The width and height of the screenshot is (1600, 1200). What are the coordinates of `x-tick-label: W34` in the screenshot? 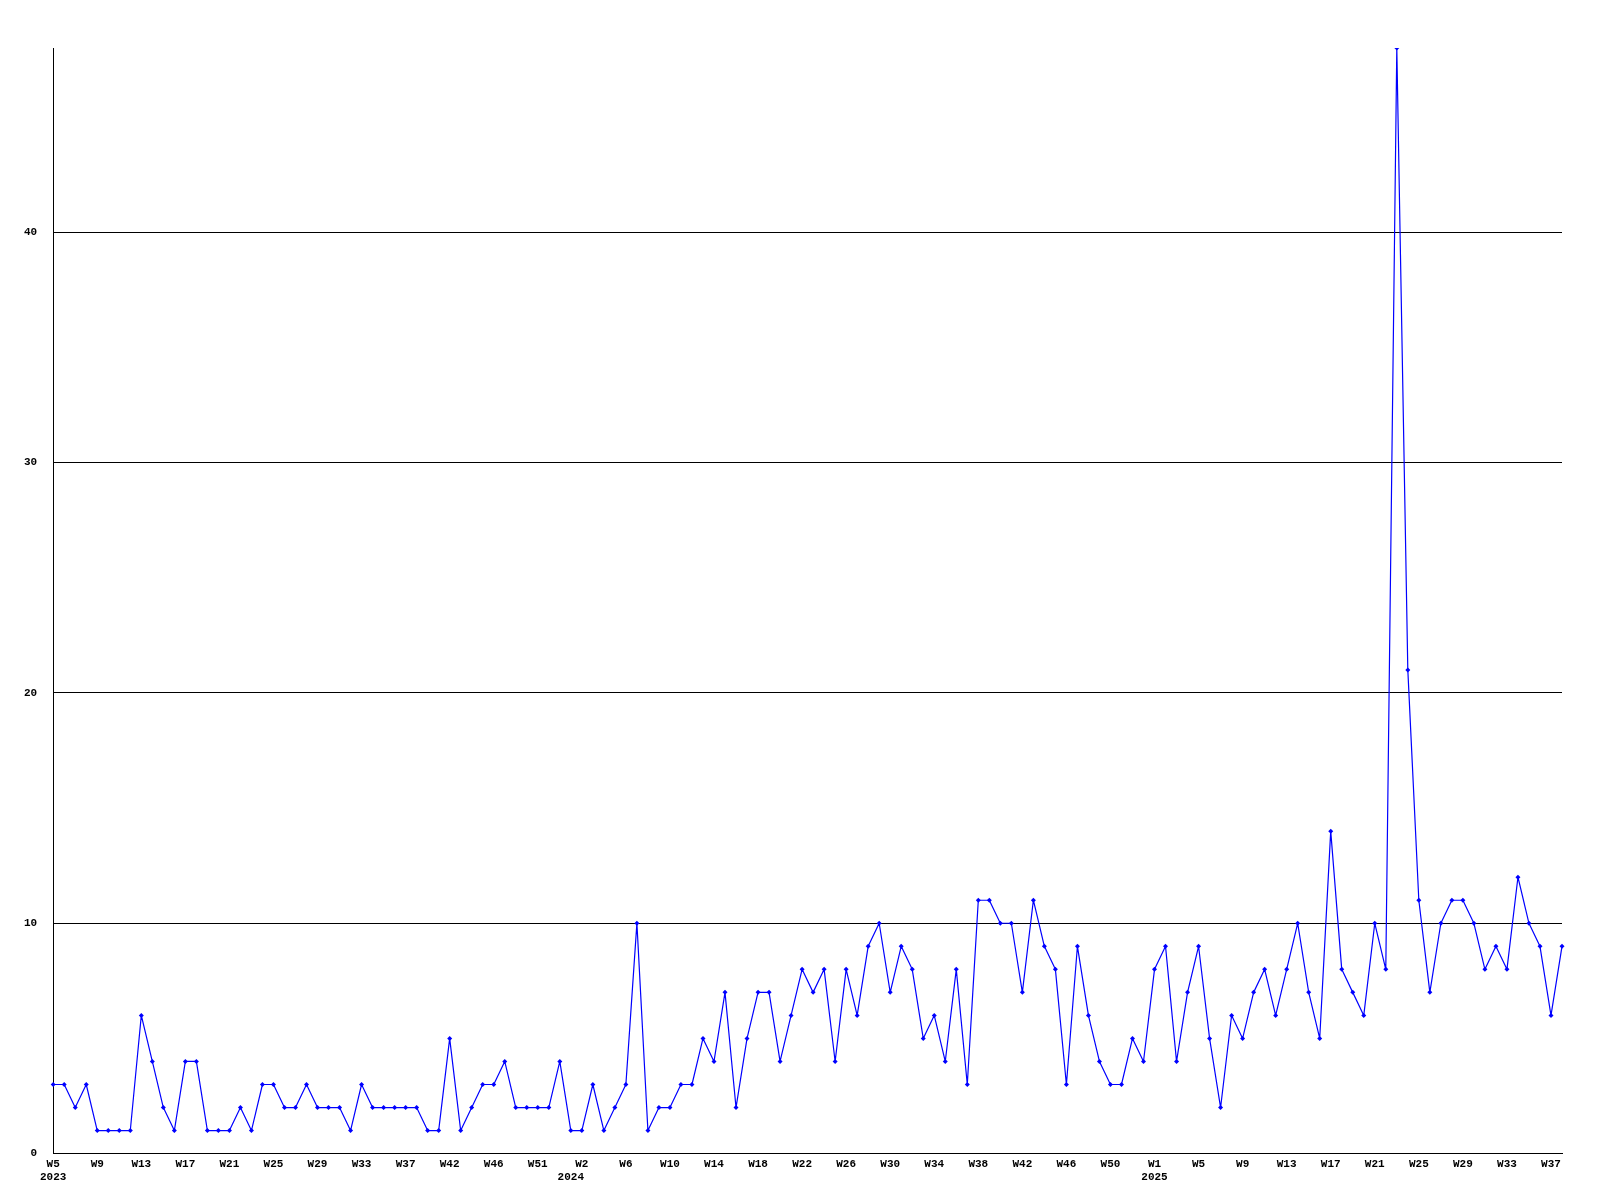 It's located at (934, 1163).